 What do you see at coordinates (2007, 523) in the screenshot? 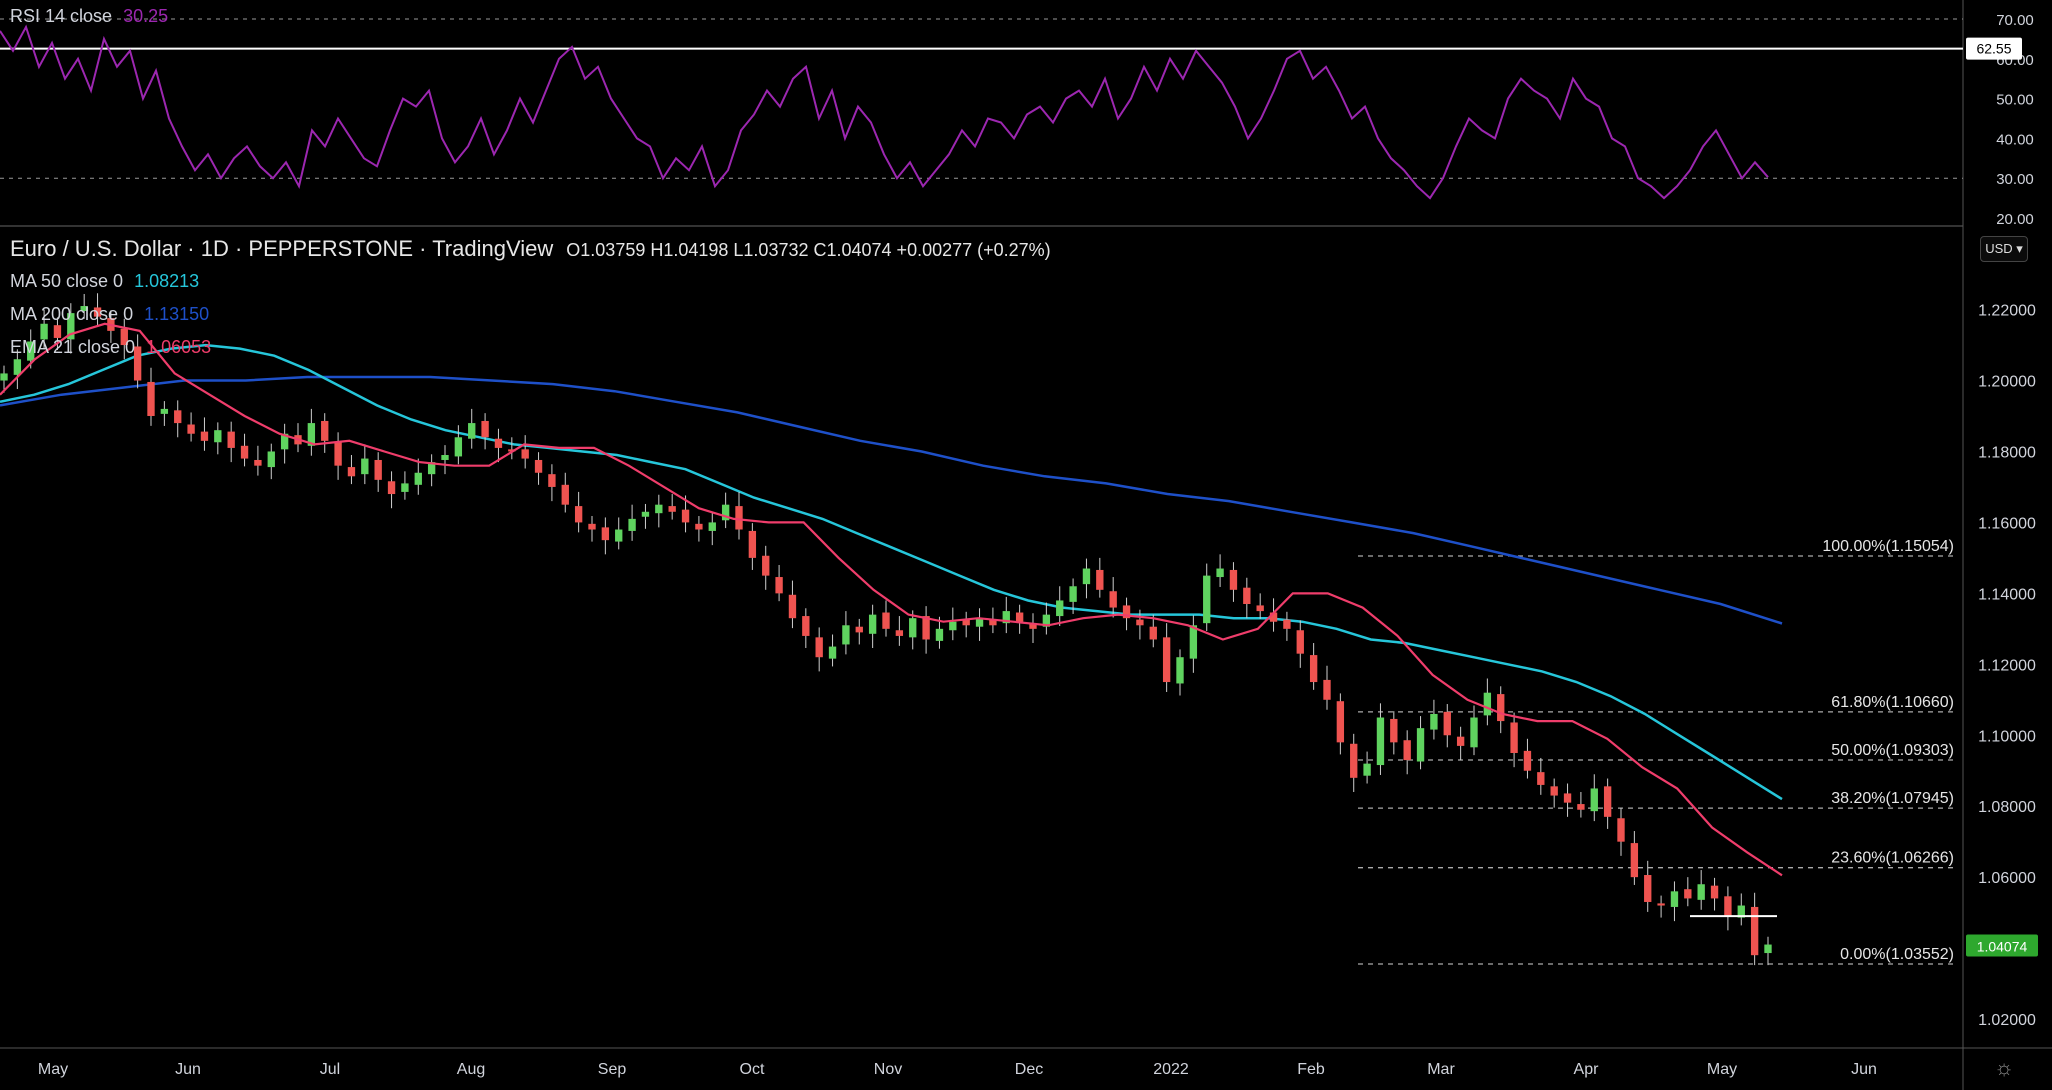
I see `price-tick-label: 1.16000` at bounding box center [2007, 523].